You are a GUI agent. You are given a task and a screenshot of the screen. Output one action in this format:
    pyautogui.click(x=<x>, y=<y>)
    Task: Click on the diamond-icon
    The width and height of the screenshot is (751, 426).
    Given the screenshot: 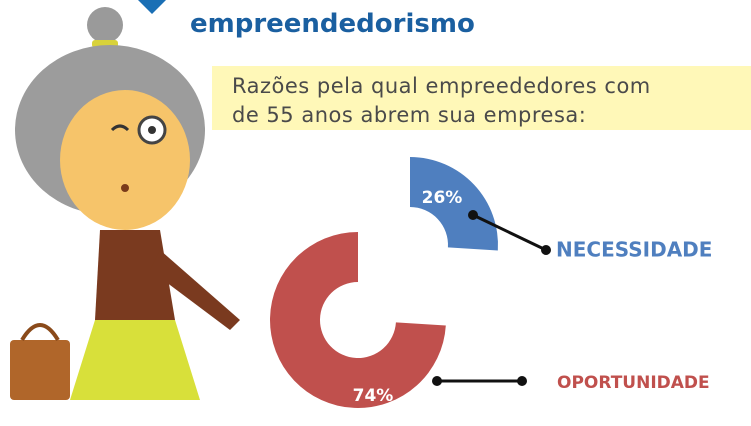 What is the action you would take?
    pyautogui.click(x=152, y=7)
    